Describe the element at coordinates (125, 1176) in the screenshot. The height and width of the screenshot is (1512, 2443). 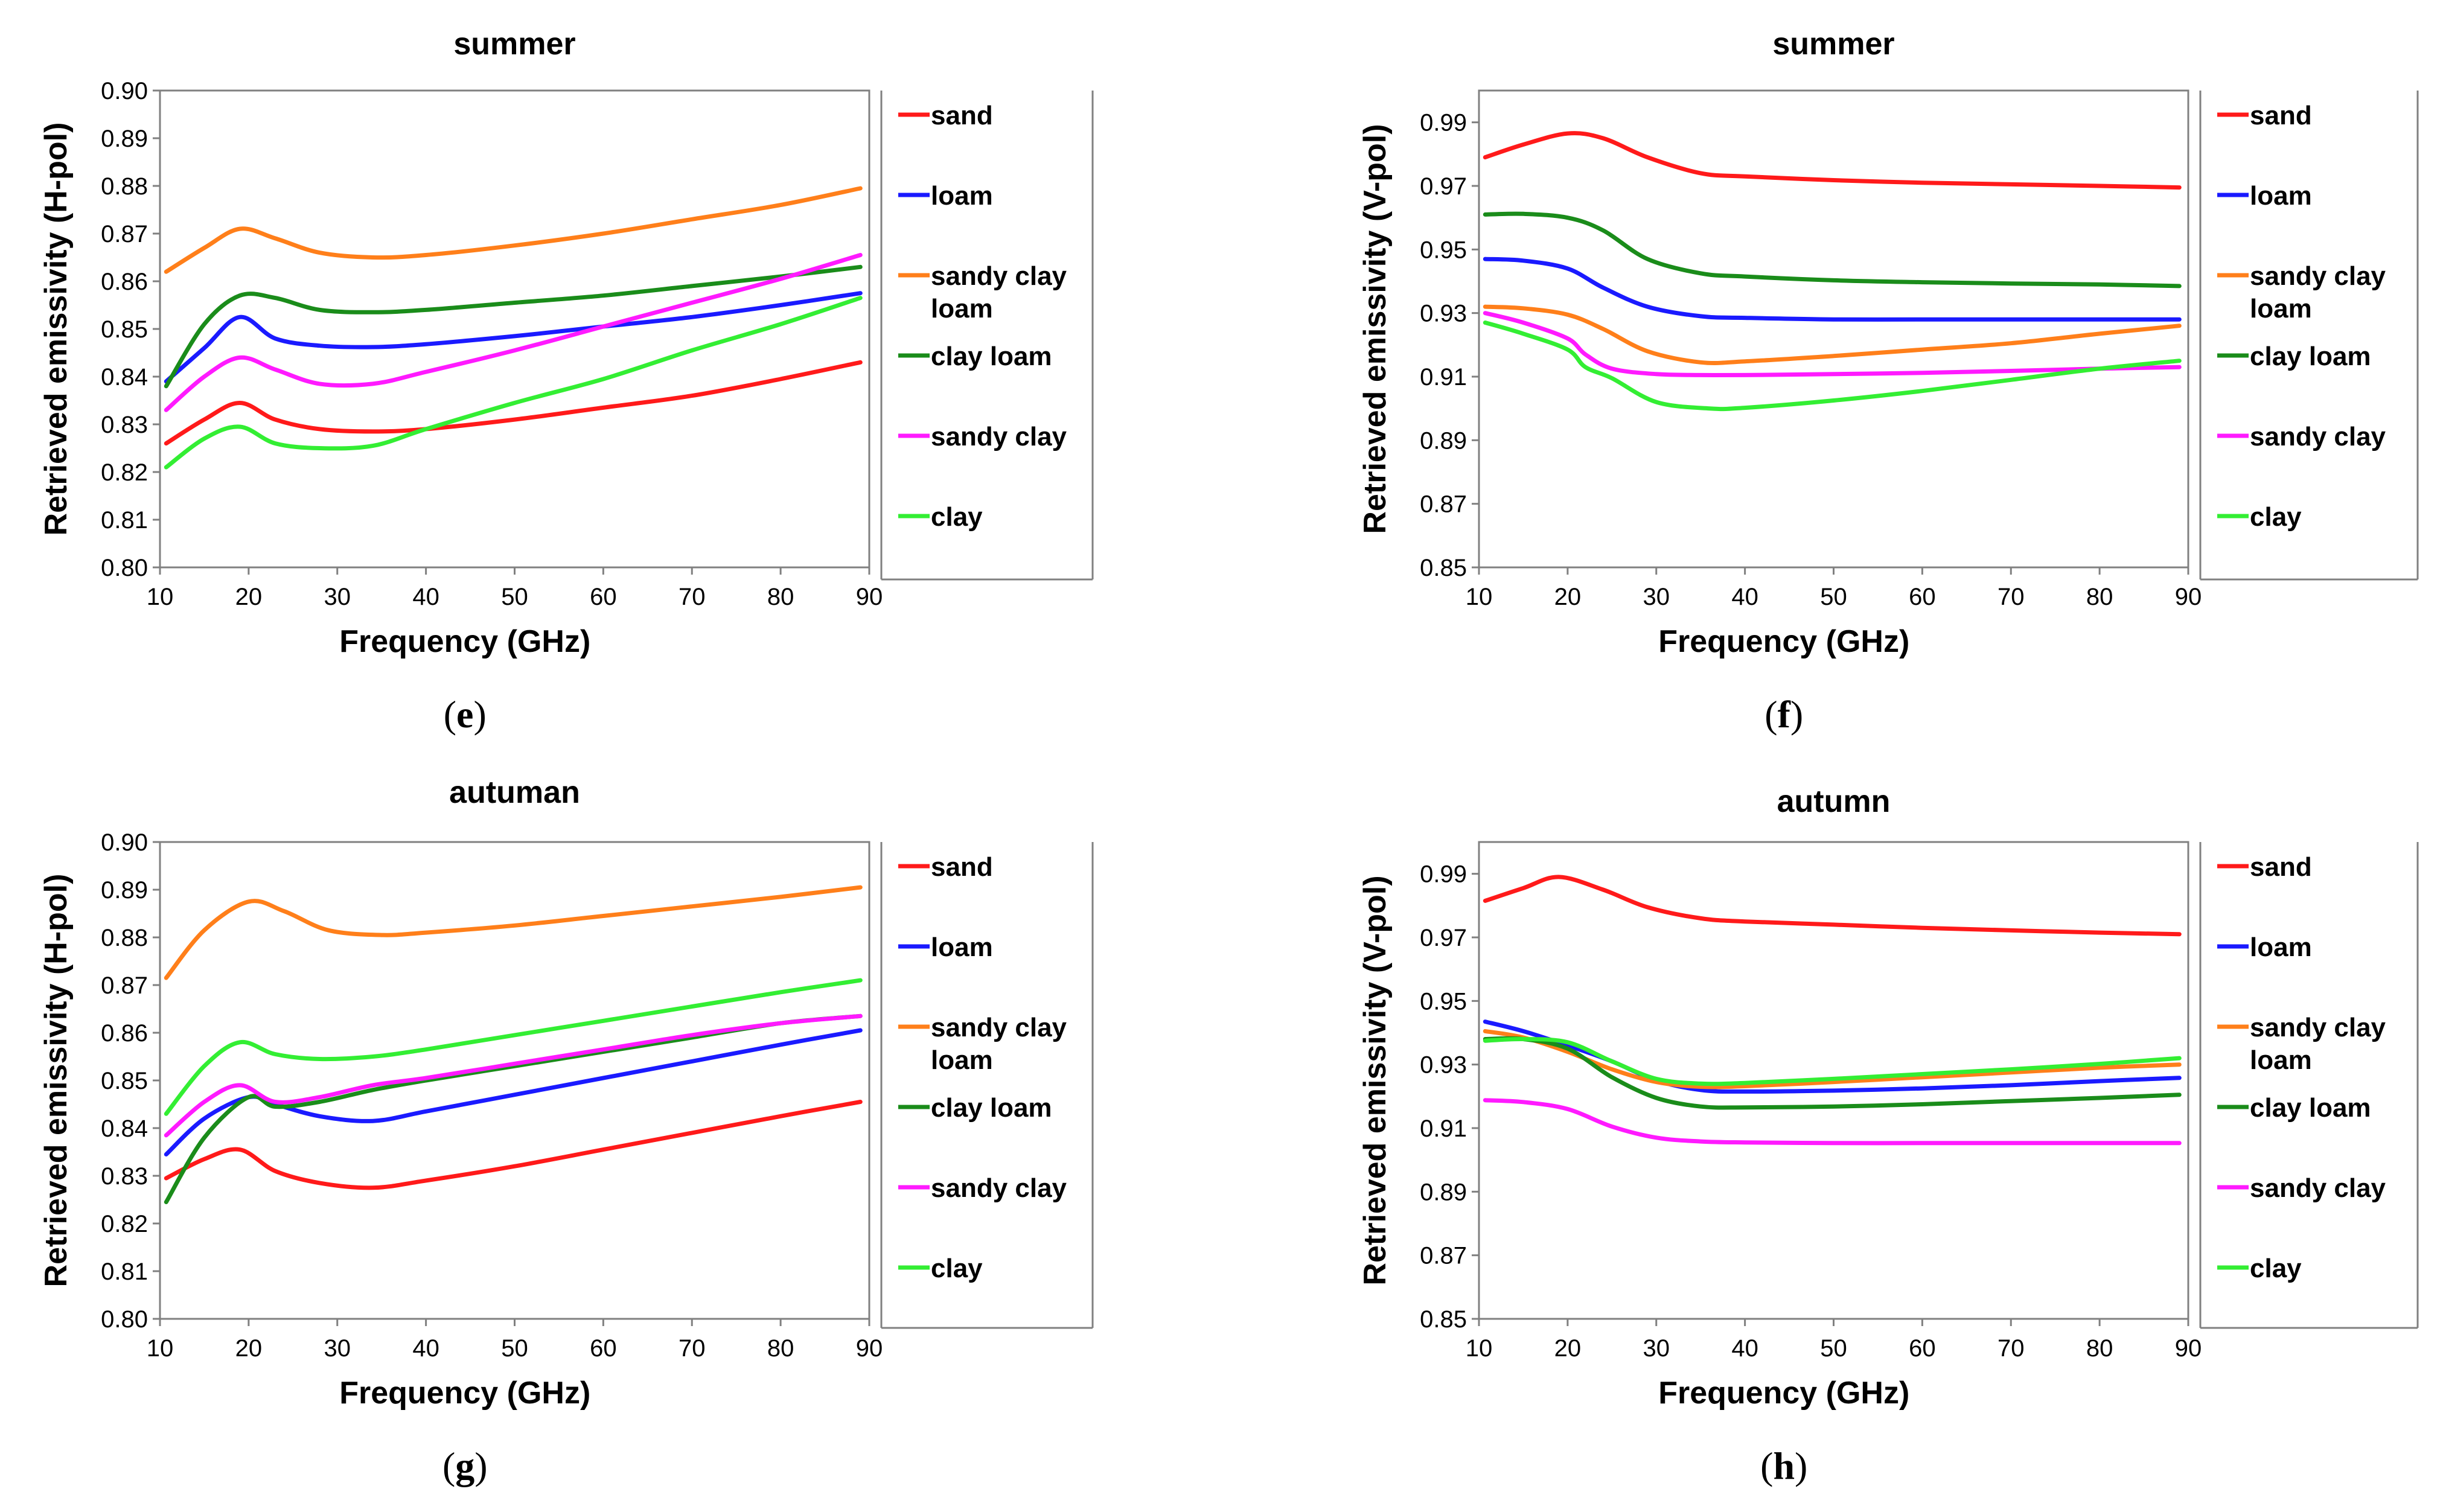
I see `y-tick-label: 0.83` at that location.